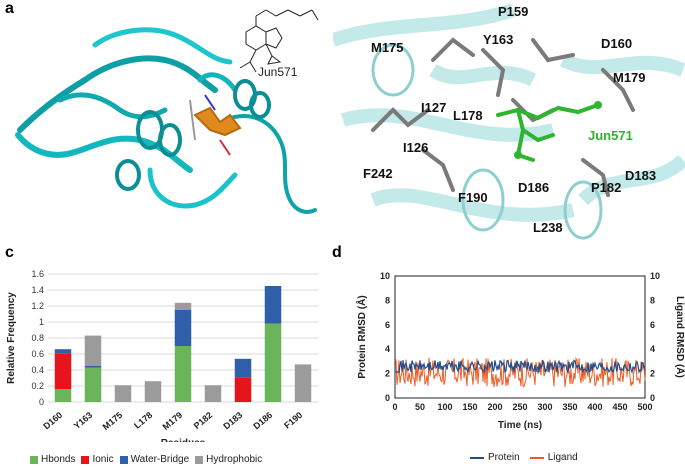  Describe the element at coordinates (37, 338) in the screenshot. I see `y-tick-label: 0.8` at that location.